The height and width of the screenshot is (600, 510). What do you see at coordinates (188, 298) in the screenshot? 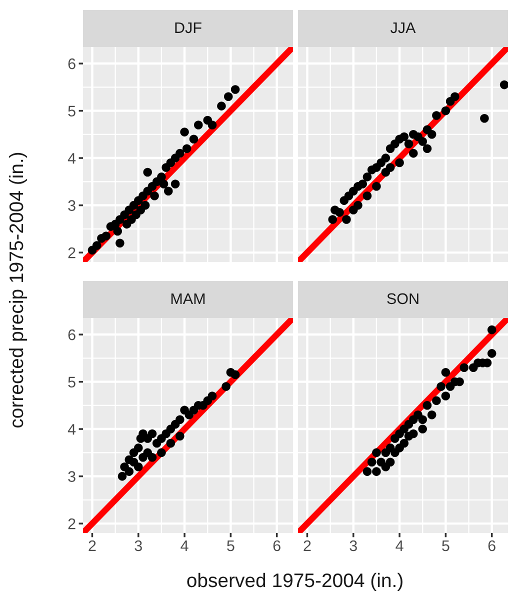
I see `chart-title: MAM` at bounding box center [188, 298].